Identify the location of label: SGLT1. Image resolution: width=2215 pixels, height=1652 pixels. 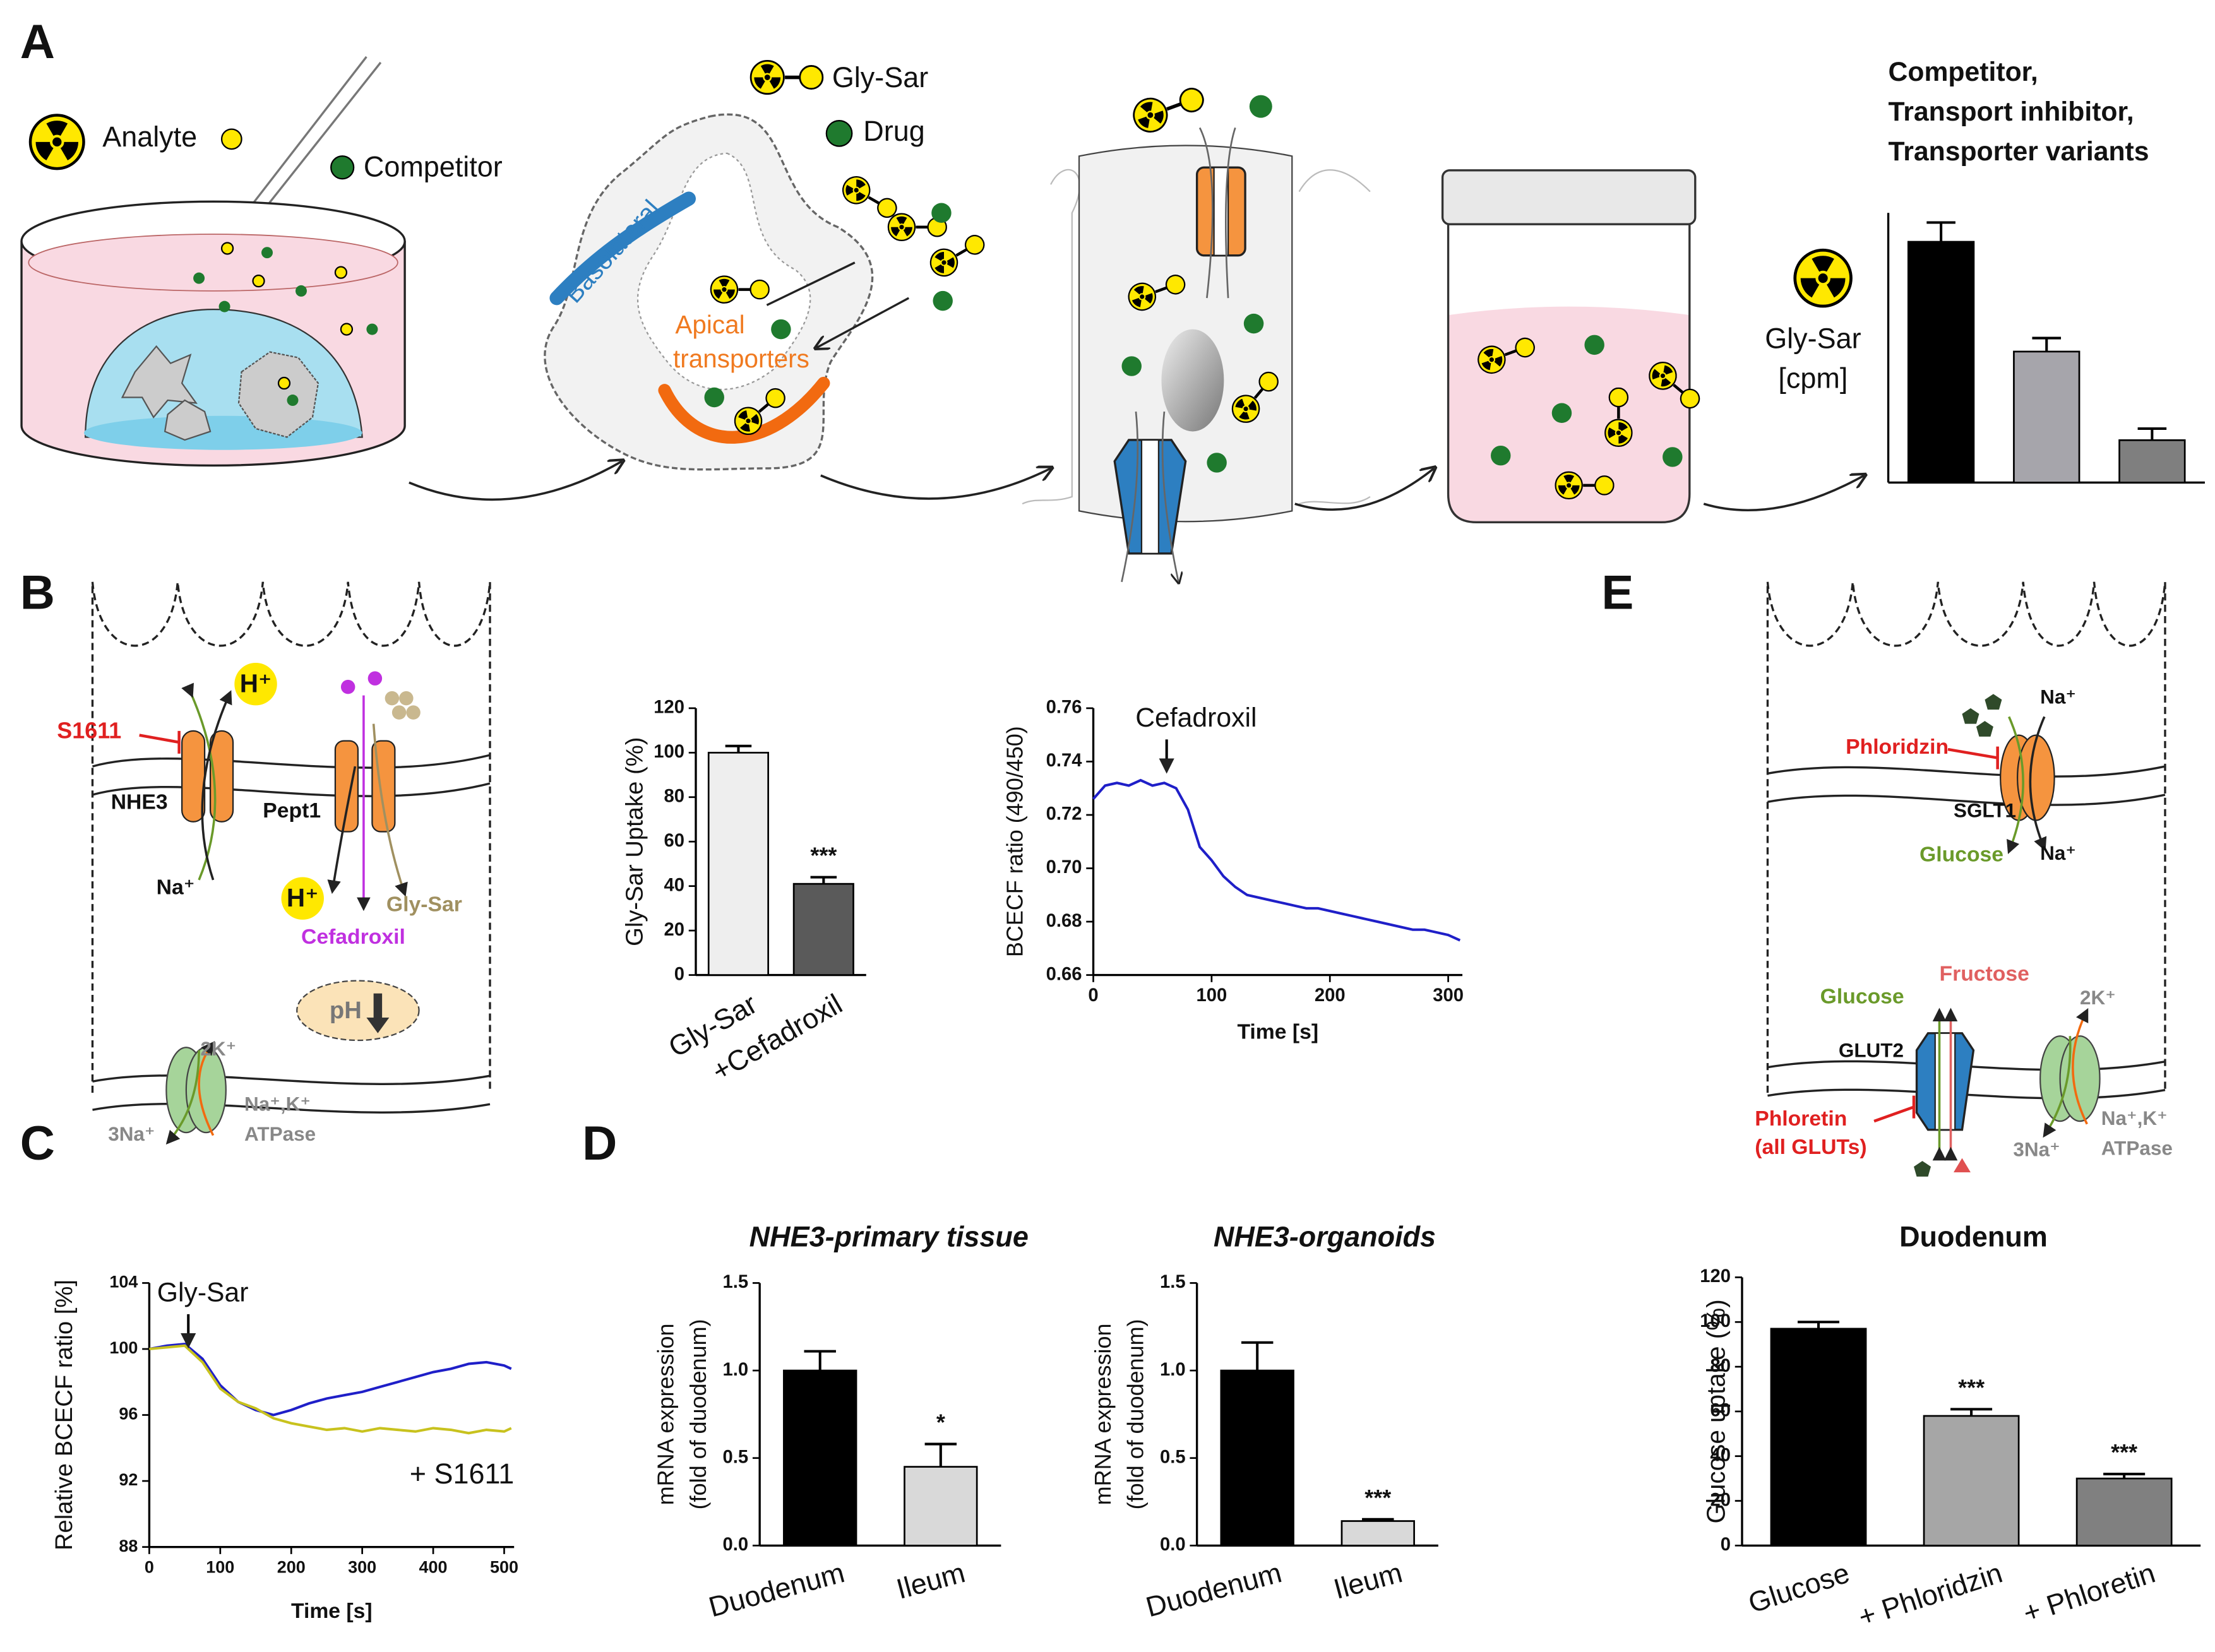
(1985, 810).